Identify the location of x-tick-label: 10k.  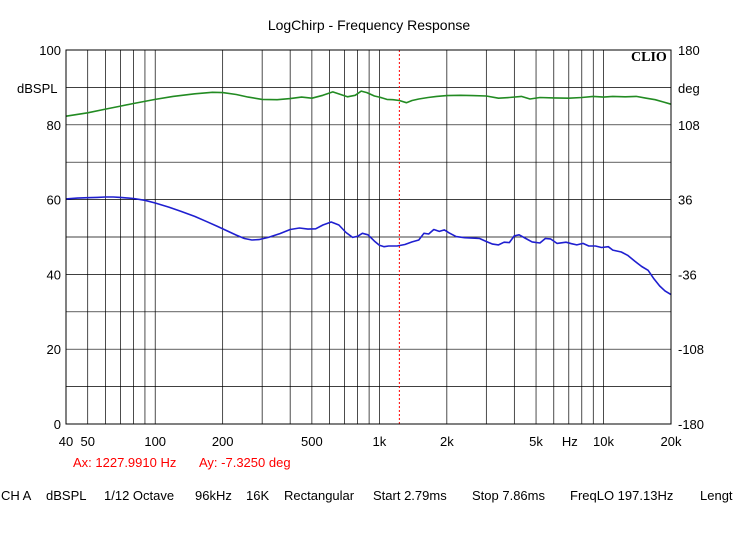
(603, 441).